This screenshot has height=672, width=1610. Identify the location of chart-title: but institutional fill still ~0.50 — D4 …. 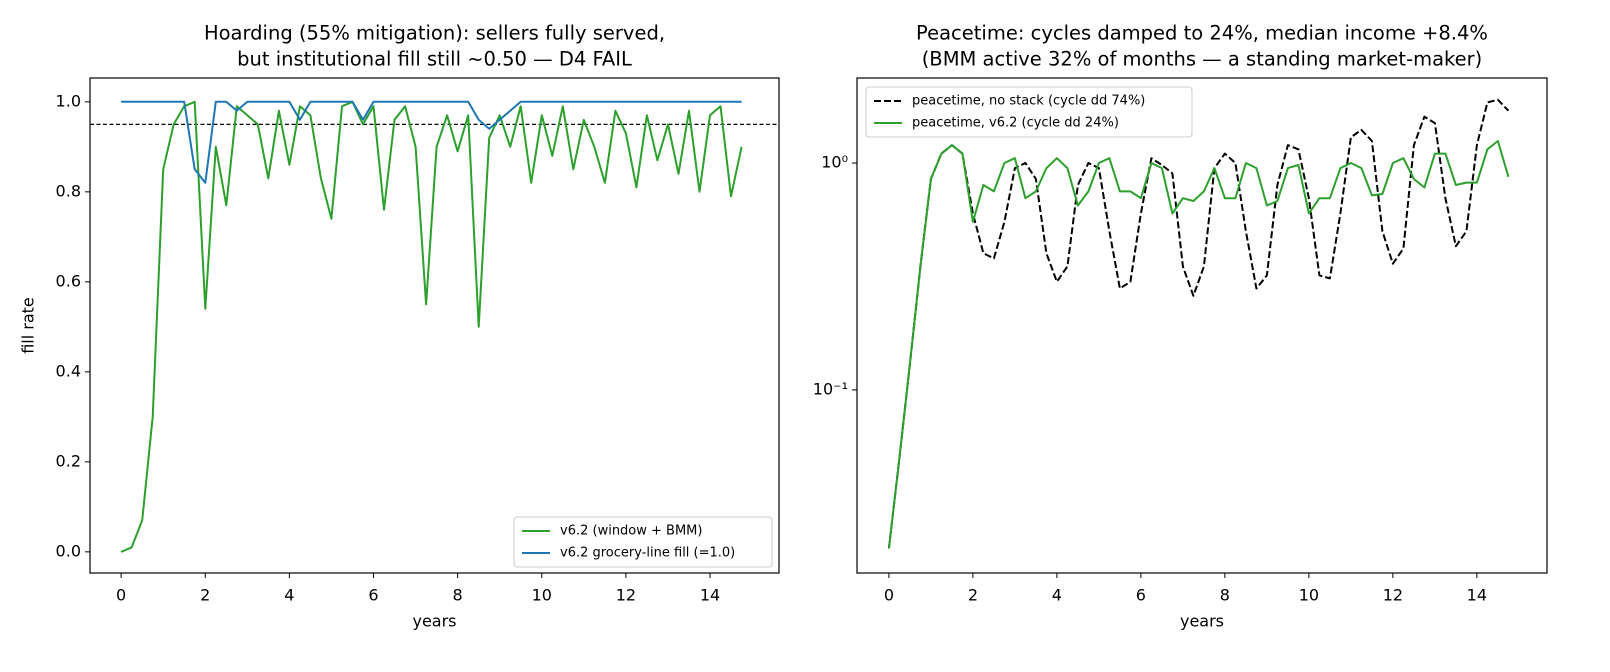
(434, 59).